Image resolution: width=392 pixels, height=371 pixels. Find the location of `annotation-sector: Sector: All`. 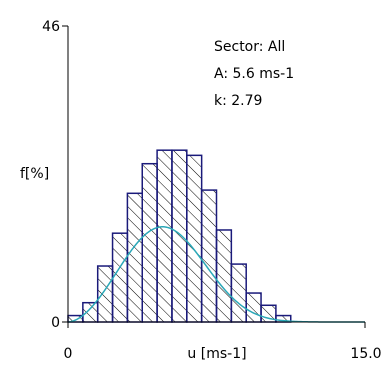

annotation-sector: Sector: All is located at coordinates (249, 47).